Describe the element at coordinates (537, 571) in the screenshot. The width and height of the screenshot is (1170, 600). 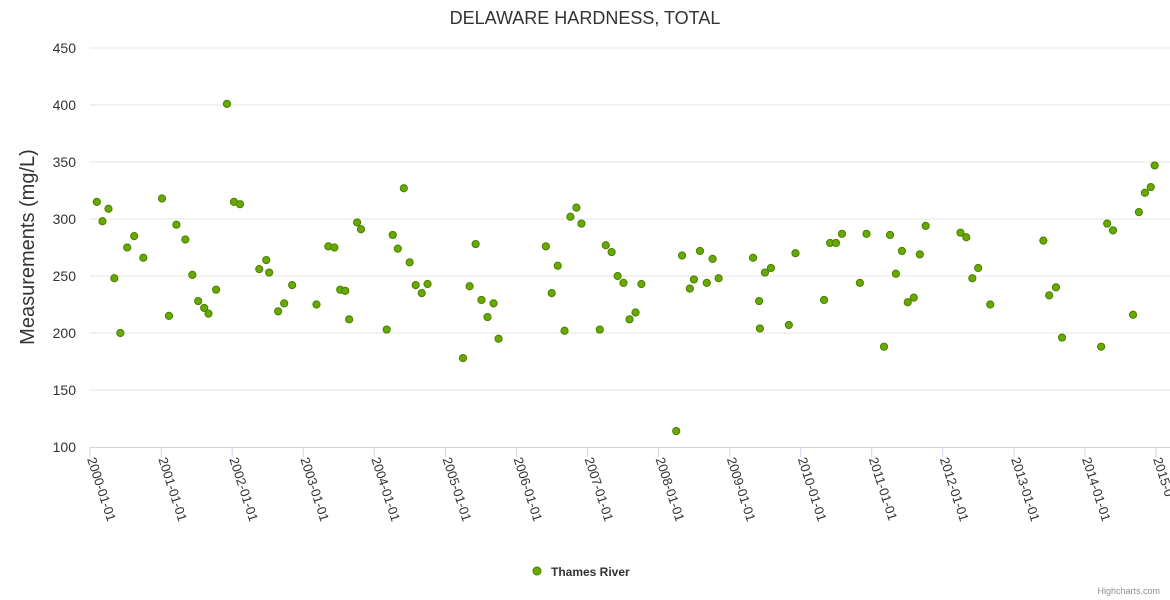
I see `legend-marker` at that location.